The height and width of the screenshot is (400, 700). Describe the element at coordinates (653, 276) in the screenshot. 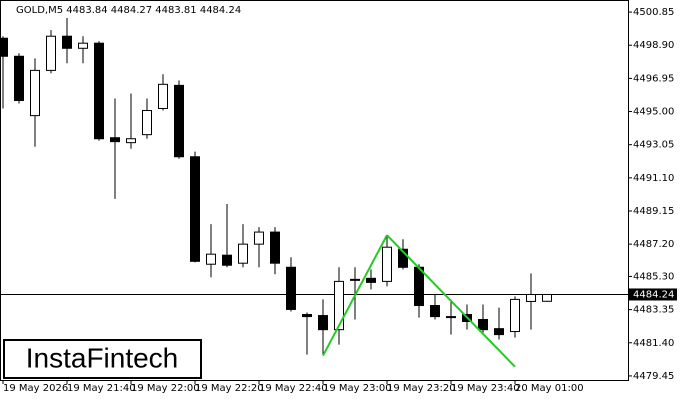

I see `y-tick-label: 4485.30` at that location.